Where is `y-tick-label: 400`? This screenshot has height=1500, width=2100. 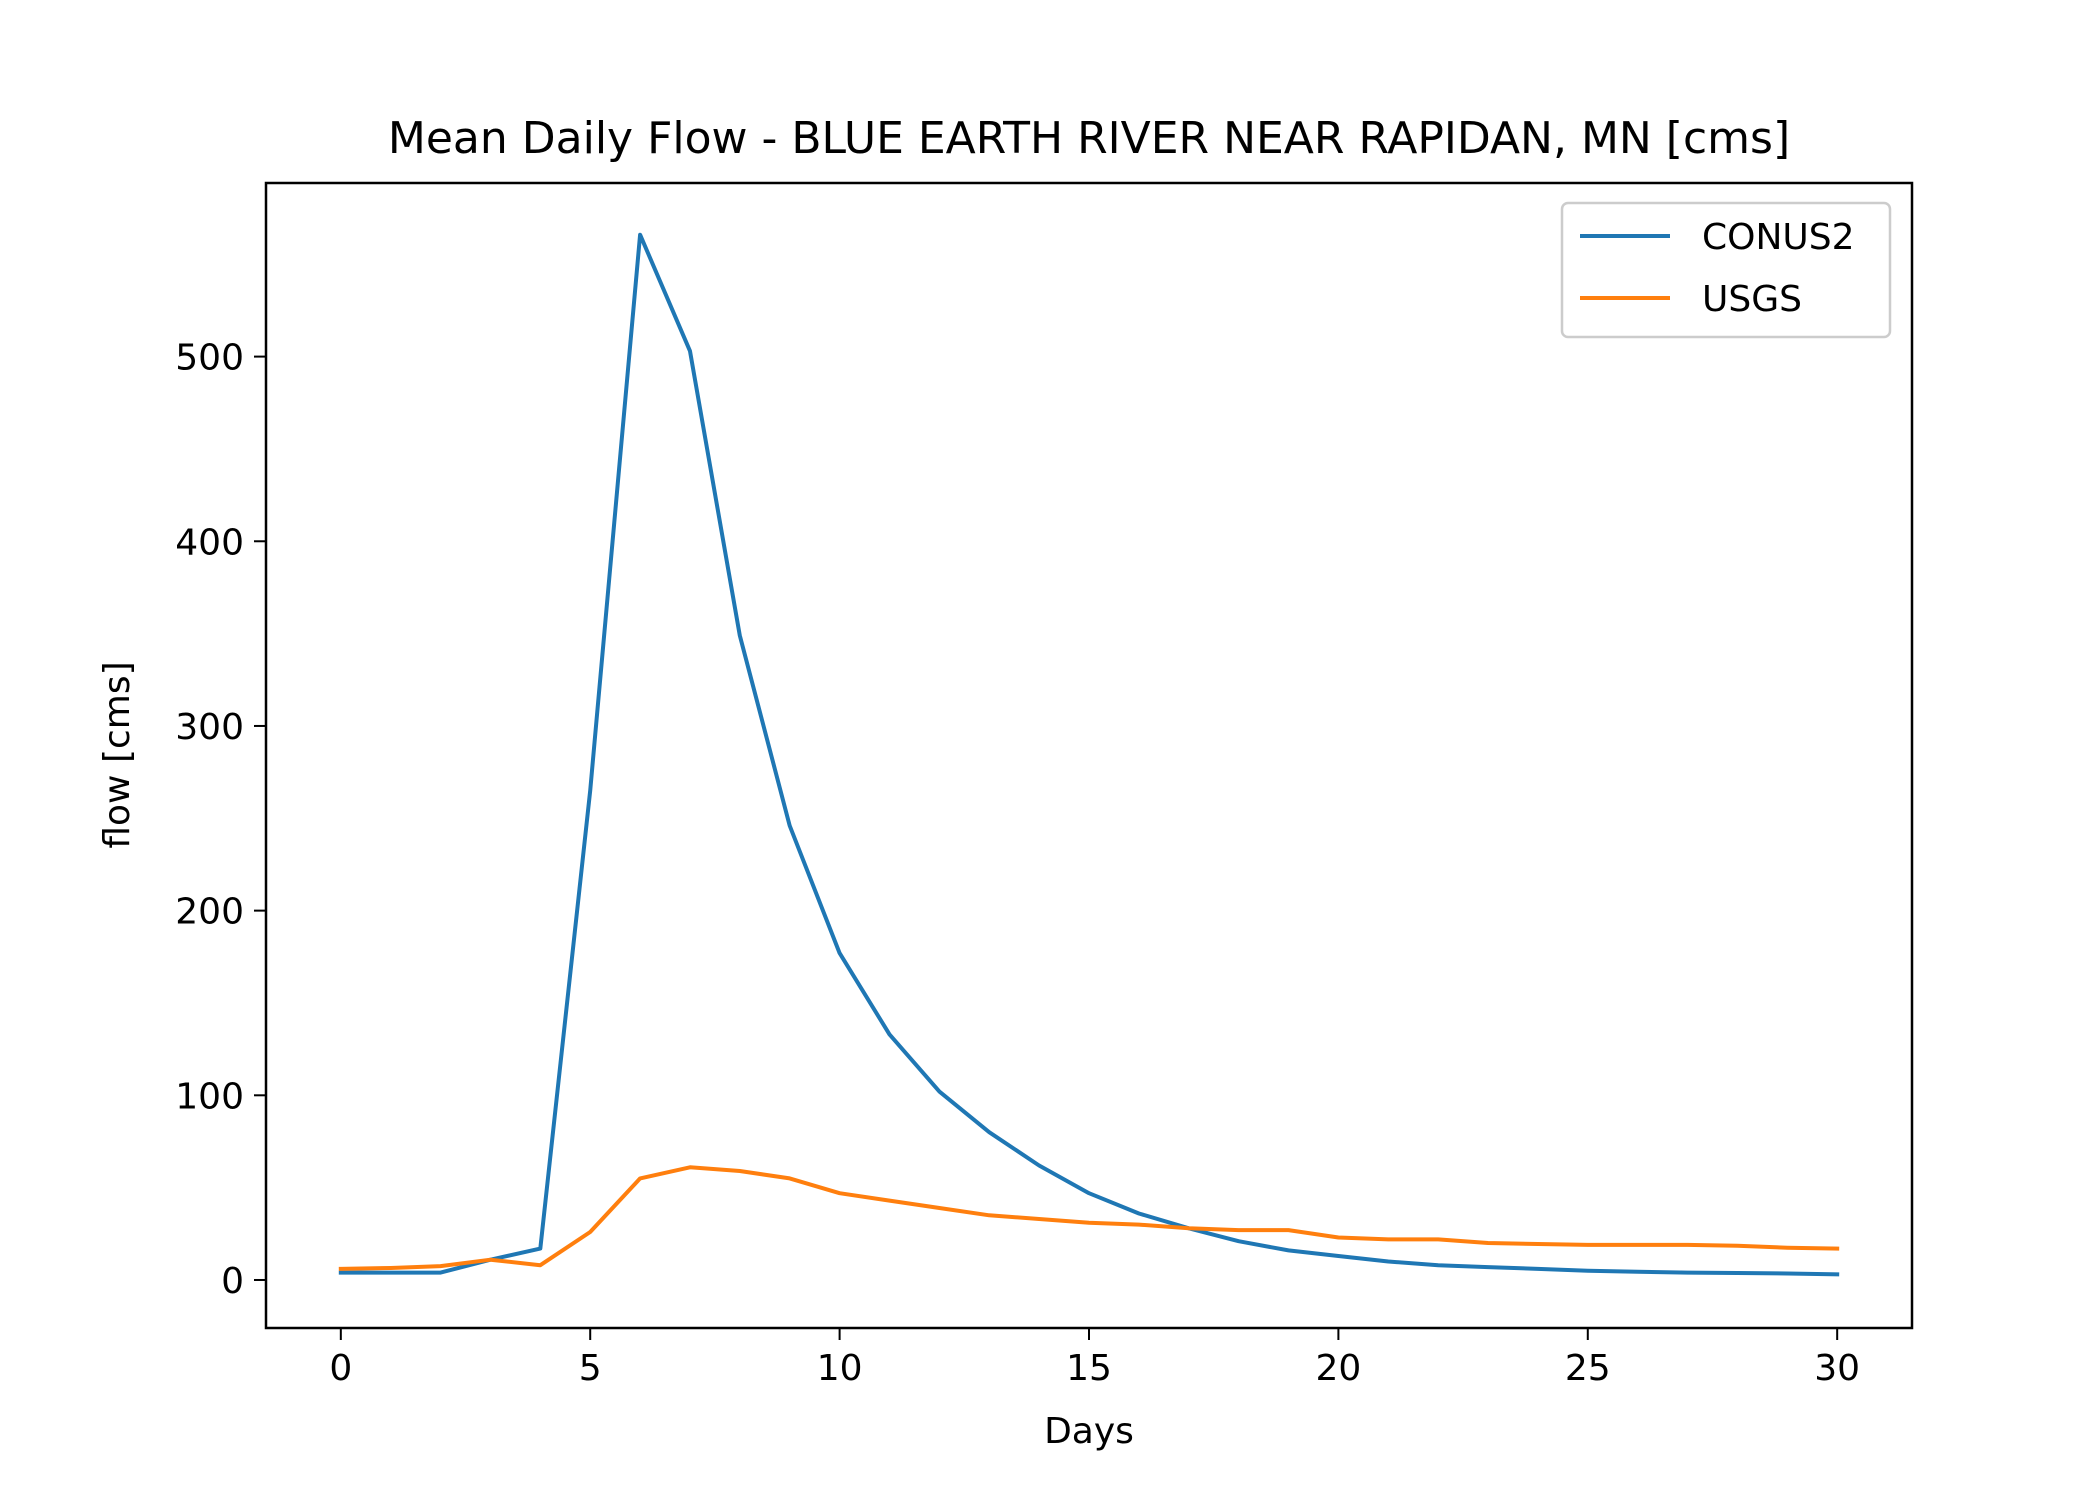 y-tick-label: 400 is located at coordinates (209, 542).